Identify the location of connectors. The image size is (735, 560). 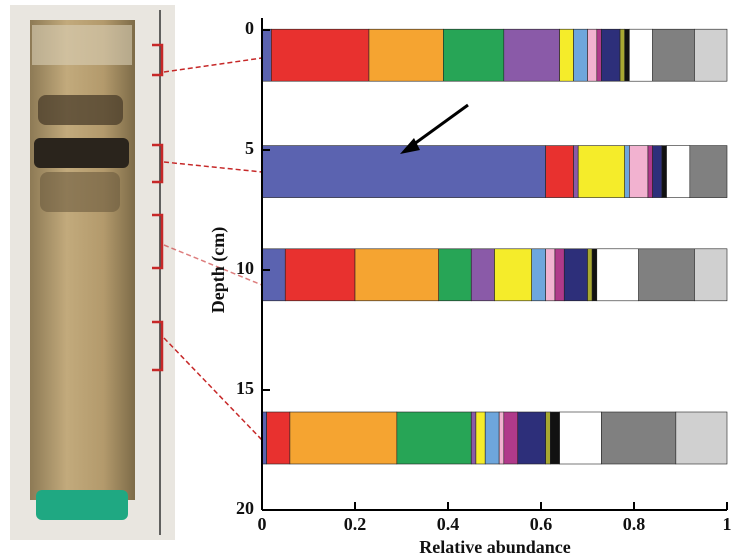
(213, 249).